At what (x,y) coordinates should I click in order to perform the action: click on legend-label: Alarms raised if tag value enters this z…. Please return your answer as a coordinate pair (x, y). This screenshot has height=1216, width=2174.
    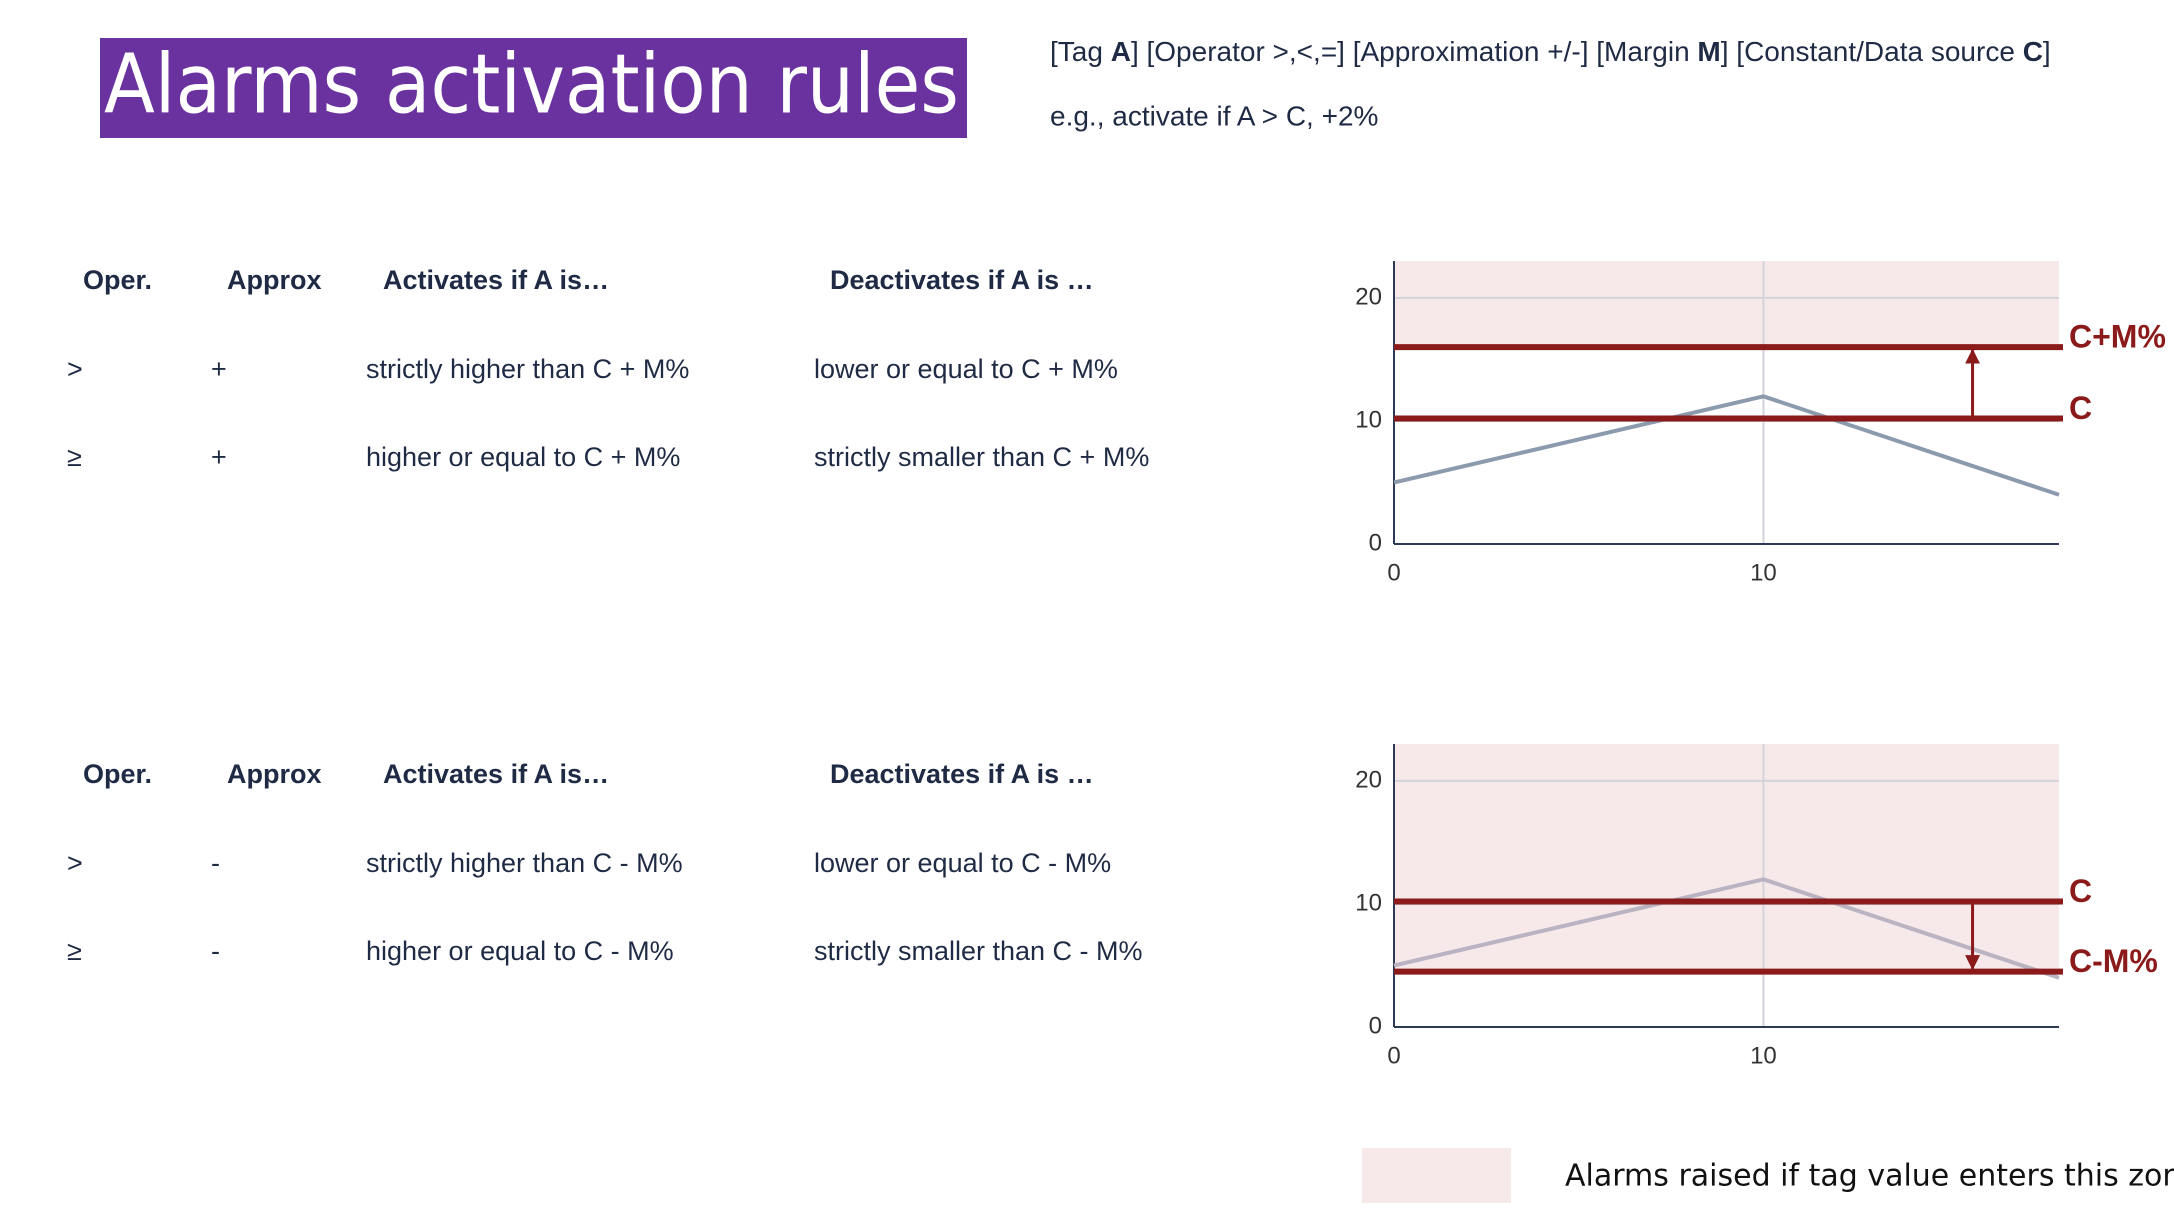
    Looking at the image, I should click on (1869, 1176).